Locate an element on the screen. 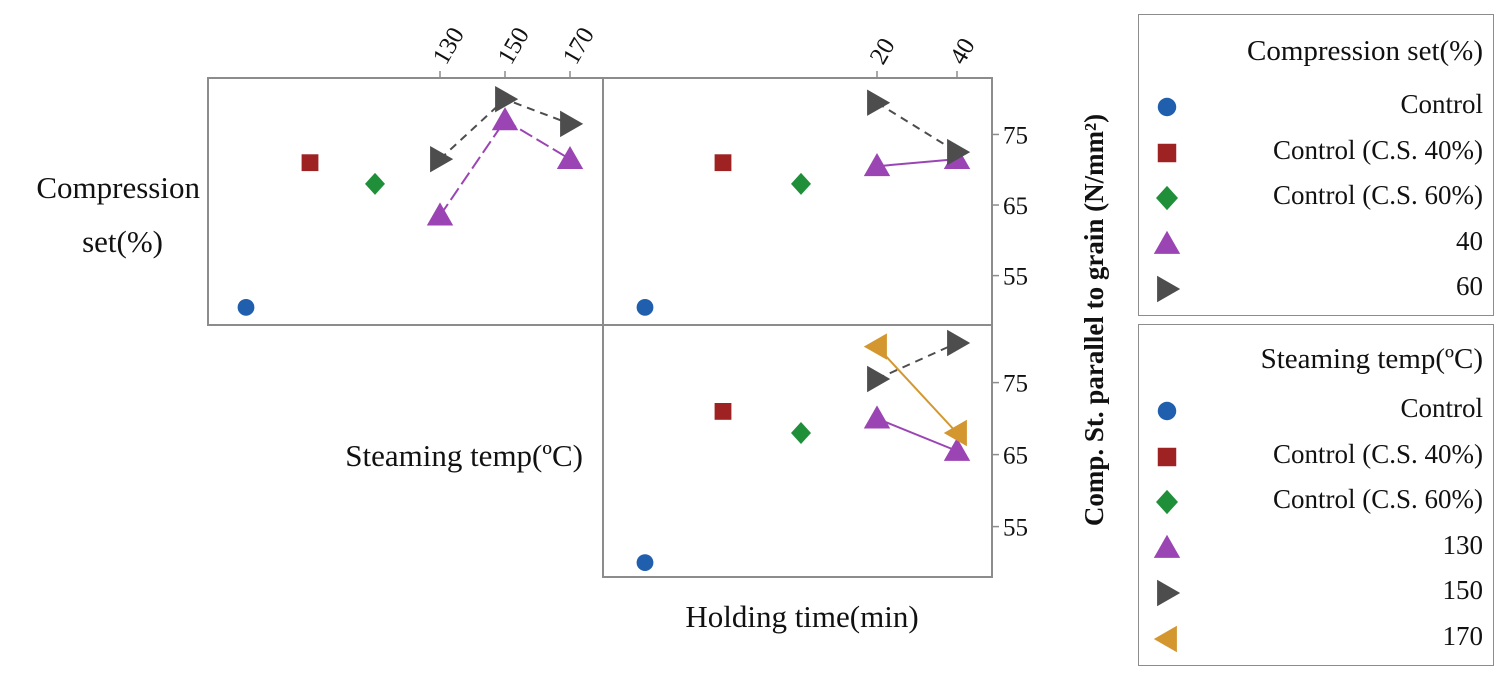  x-tick-label: 40 is located at coordinates (963, 51).